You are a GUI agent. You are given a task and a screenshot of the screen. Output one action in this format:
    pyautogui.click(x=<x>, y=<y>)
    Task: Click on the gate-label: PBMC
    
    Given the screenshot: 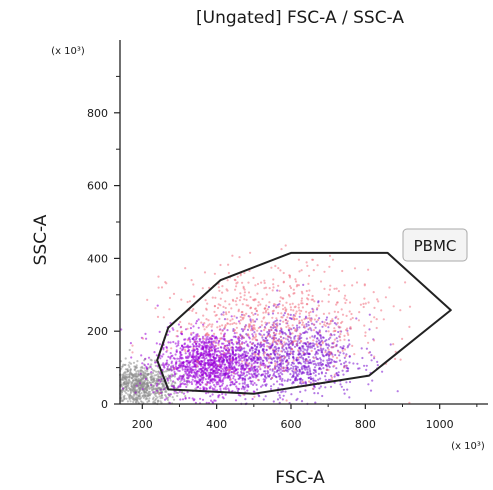 What is the action you would take?
    pyautogui.click(x=435, y=245)
    